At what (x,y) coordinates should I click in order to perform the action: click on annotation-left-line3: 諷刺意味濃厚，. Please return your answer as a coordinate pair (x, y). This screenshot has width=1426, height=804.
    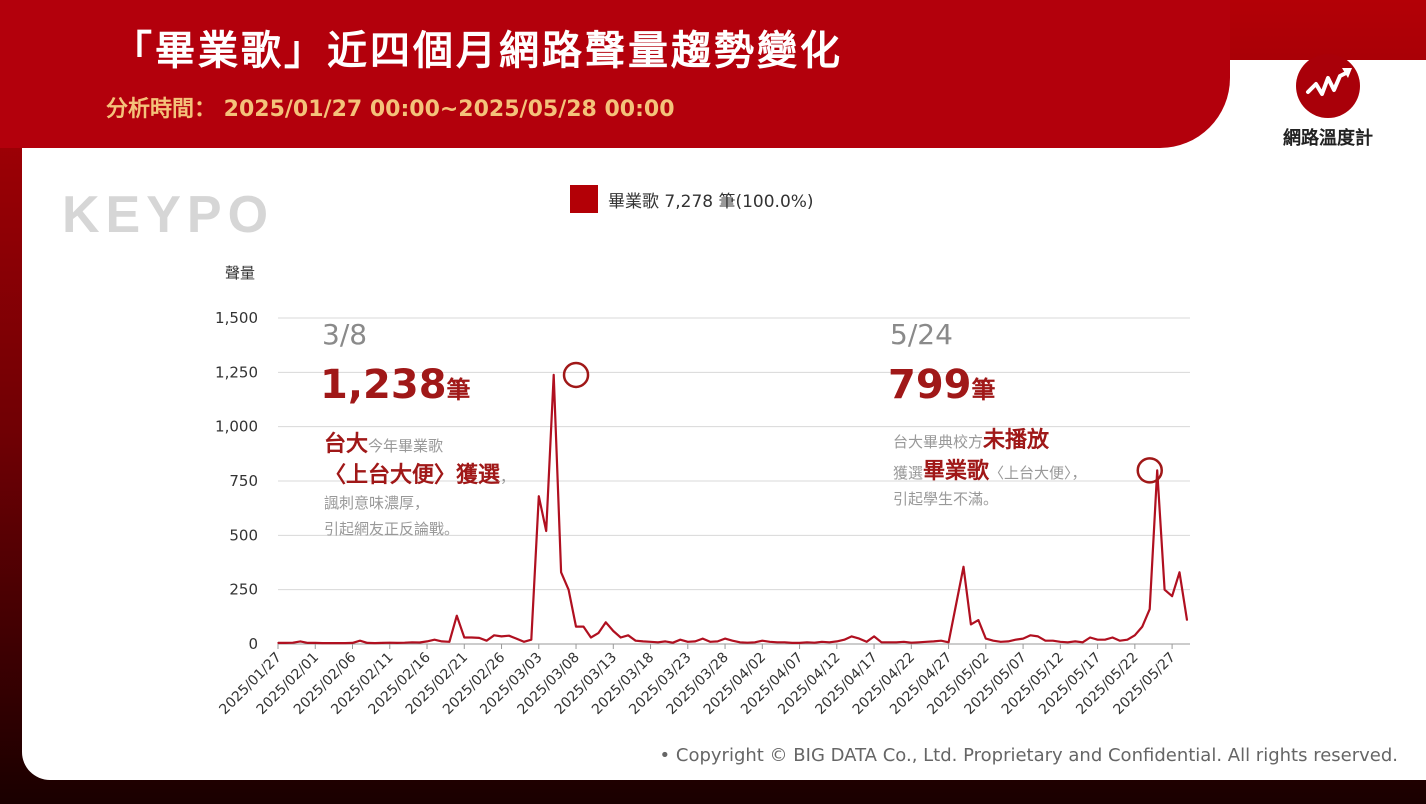
    Looking at the image, I should click on (377, 503).